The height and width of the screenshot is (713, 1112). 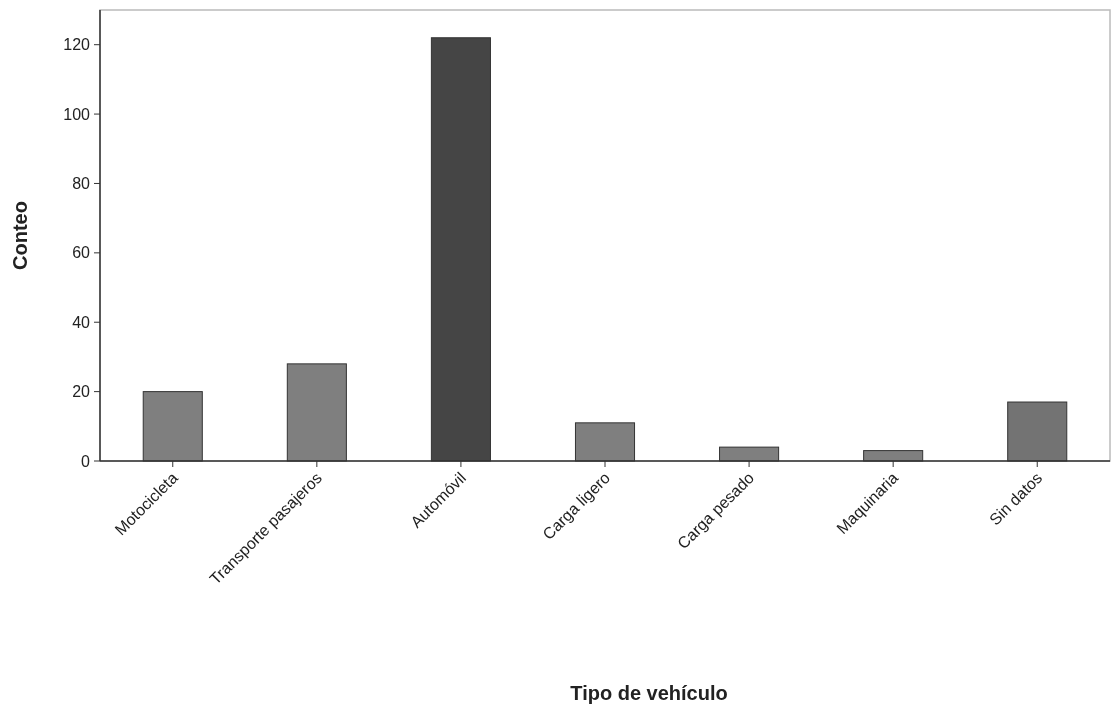 I want to click on y-tick-label: 0, so click(x=86, y=461).